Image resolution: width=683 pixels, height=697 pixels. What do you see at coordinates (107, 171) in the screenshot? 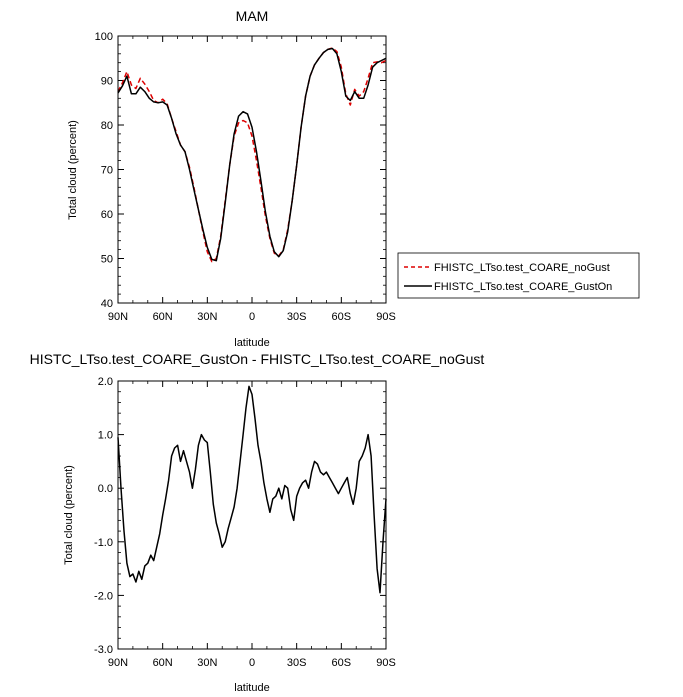
I see `top-y-tick-label: 70` at bounding box center [107, 171].